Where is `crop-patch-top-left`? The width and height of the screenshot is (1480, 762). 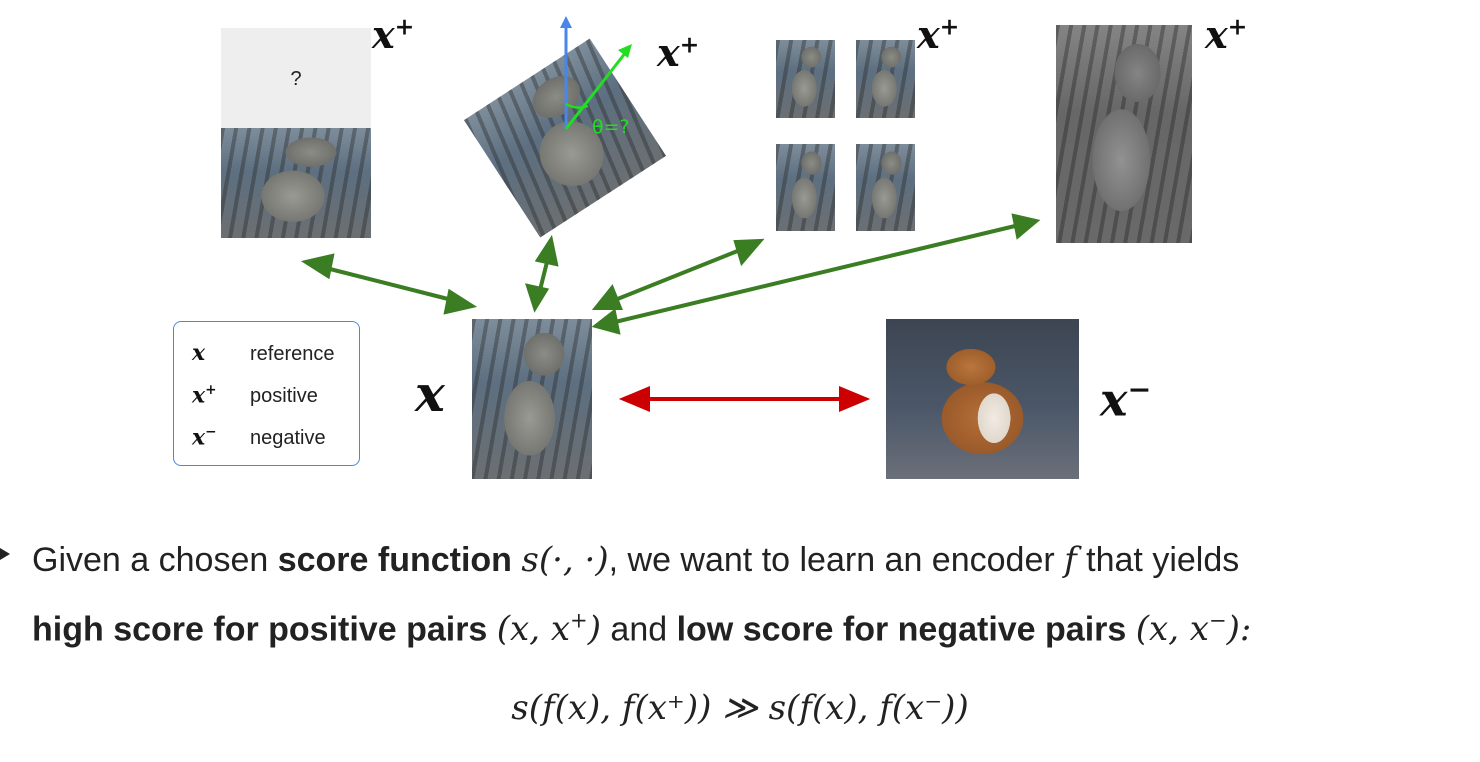 crop-patch-top-left is located at coordinates (805, 79).